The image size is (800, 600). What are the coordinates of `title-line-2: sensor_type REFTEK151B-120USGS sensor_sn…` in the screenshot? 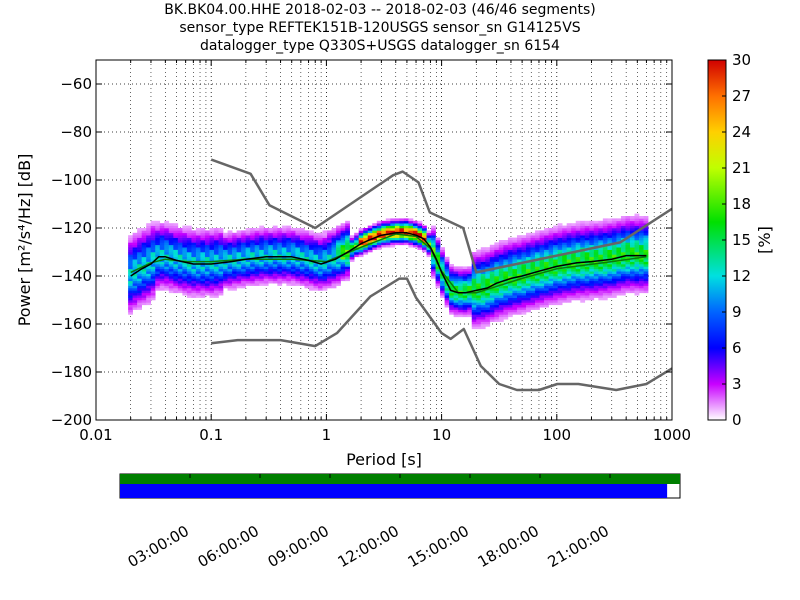 It's located at (380, 28).